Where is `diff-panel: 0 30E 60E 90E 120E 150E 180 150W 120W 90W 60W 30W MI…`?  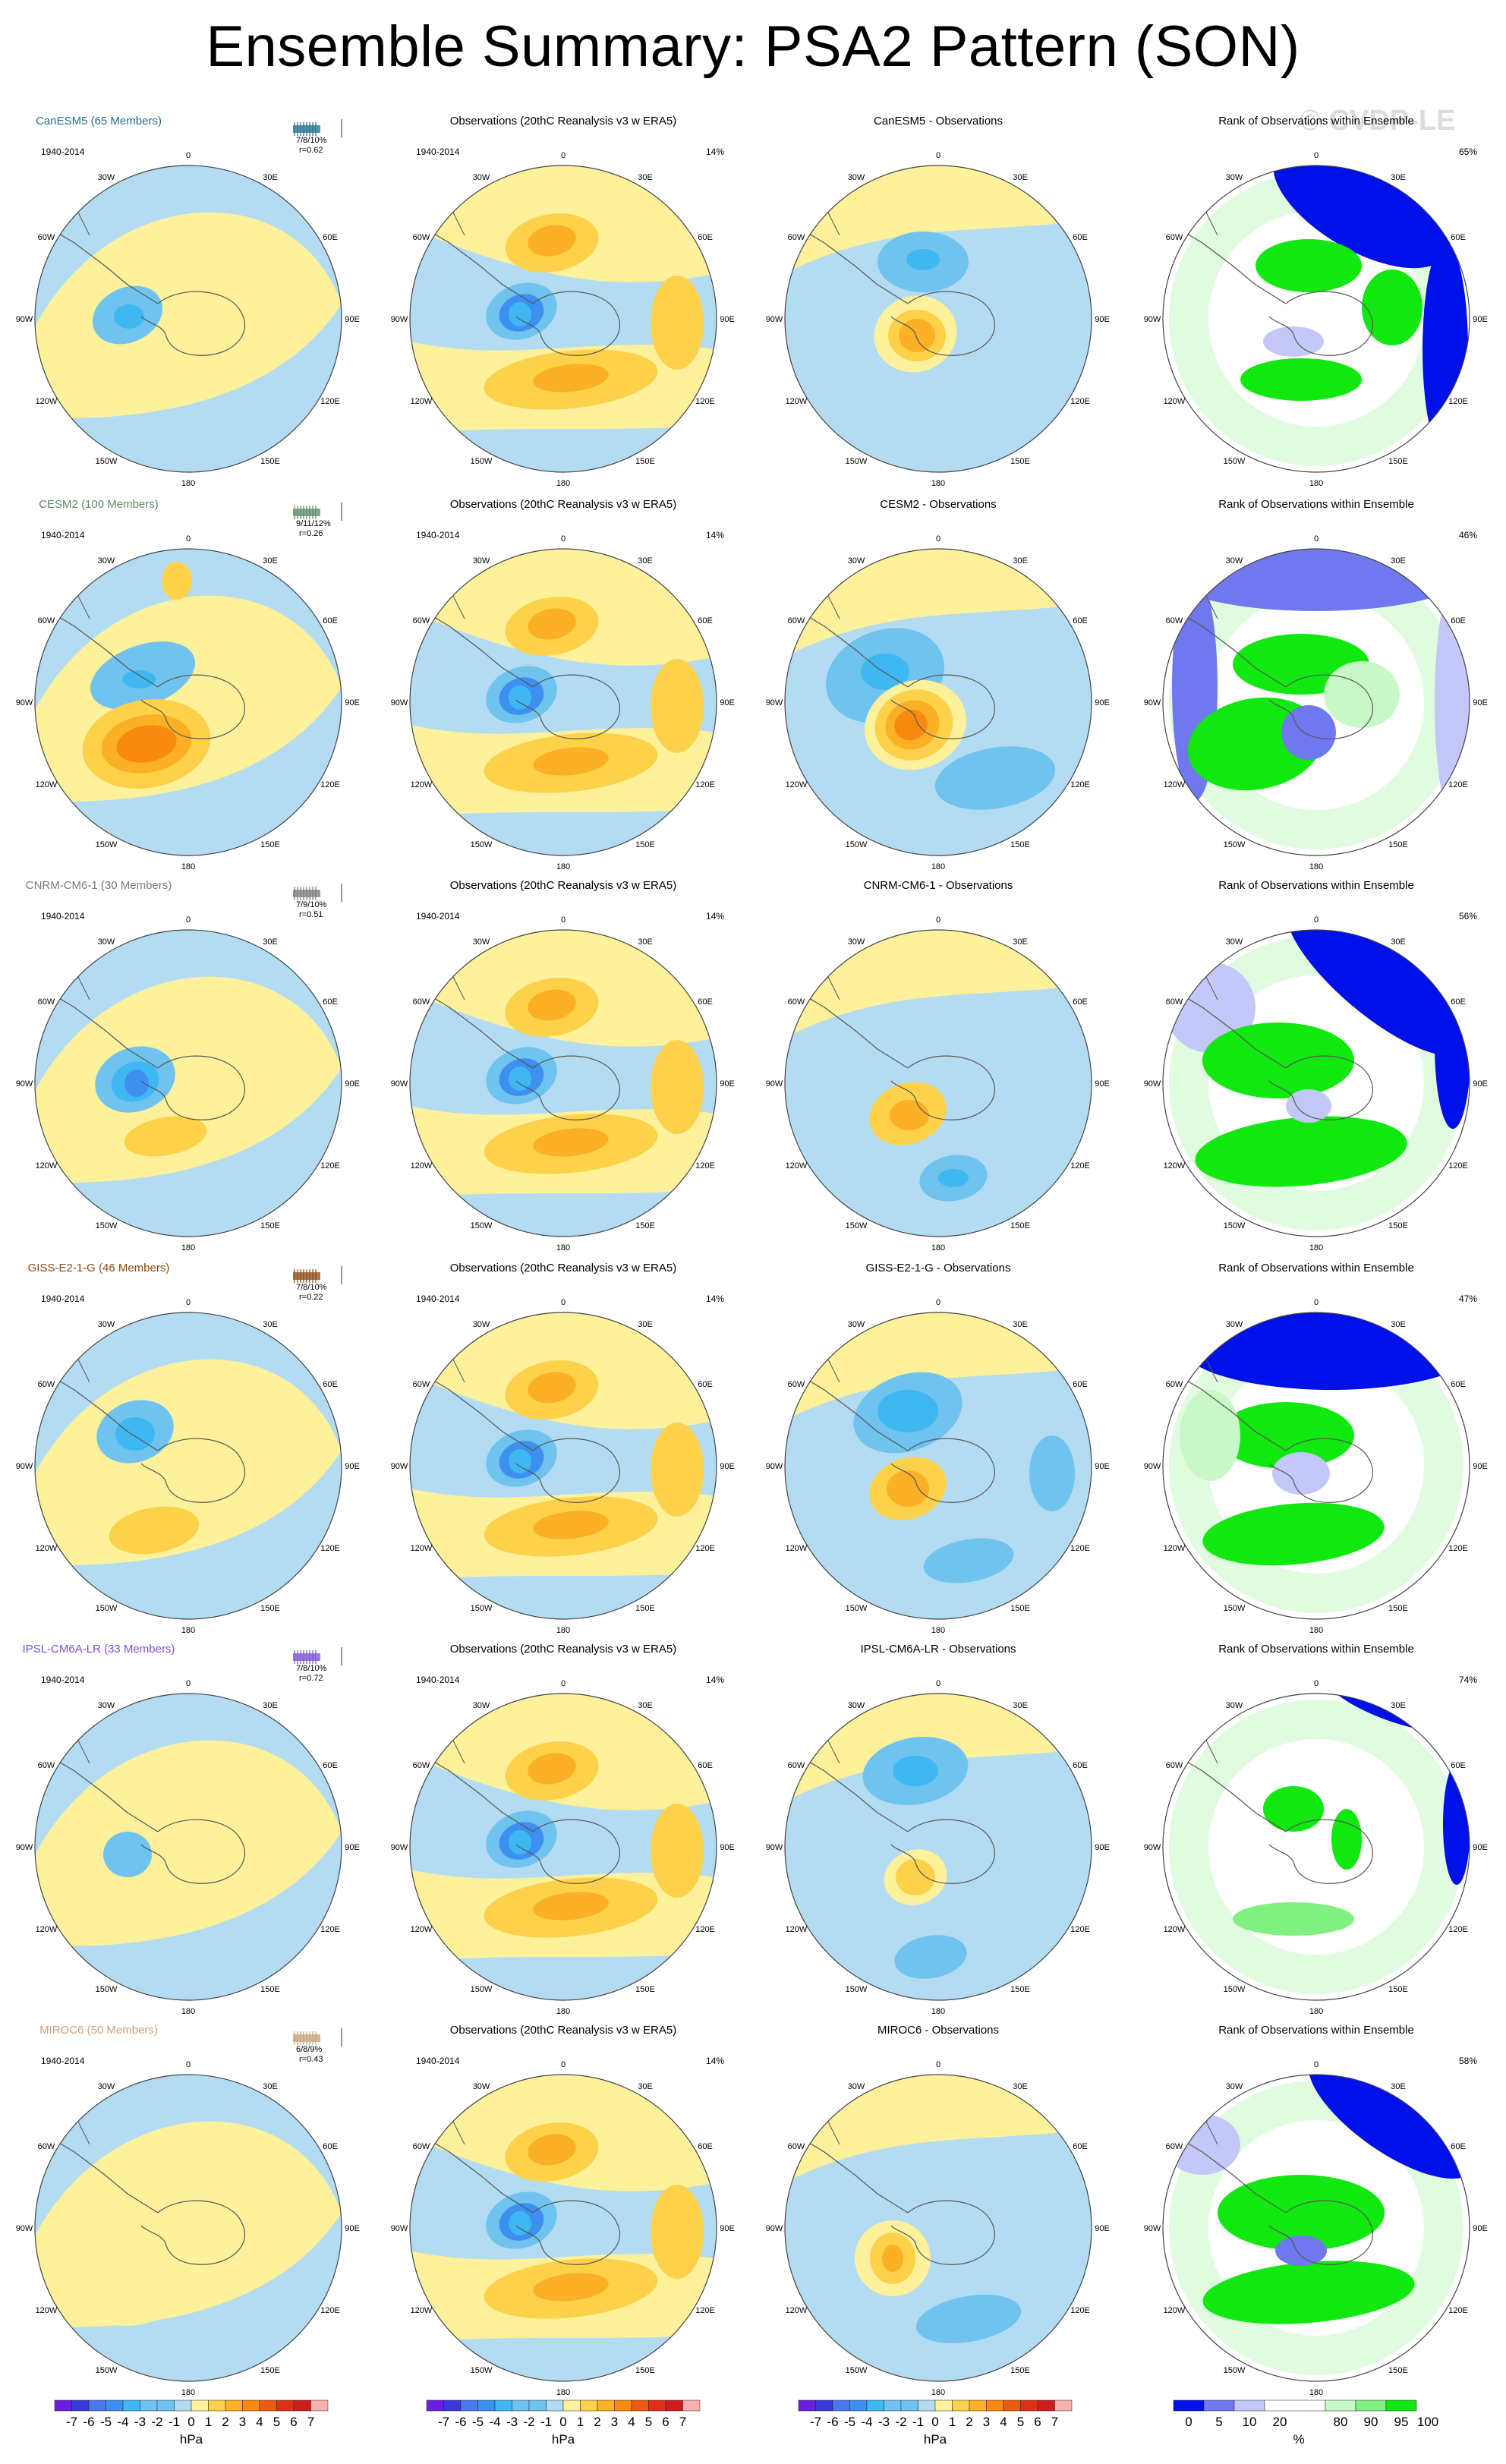 diff-panel: 0 30E 60E 90E 120E 150E 180 150W 120W 90W 60W 30W MI… is located at coordinates (938, 2209).